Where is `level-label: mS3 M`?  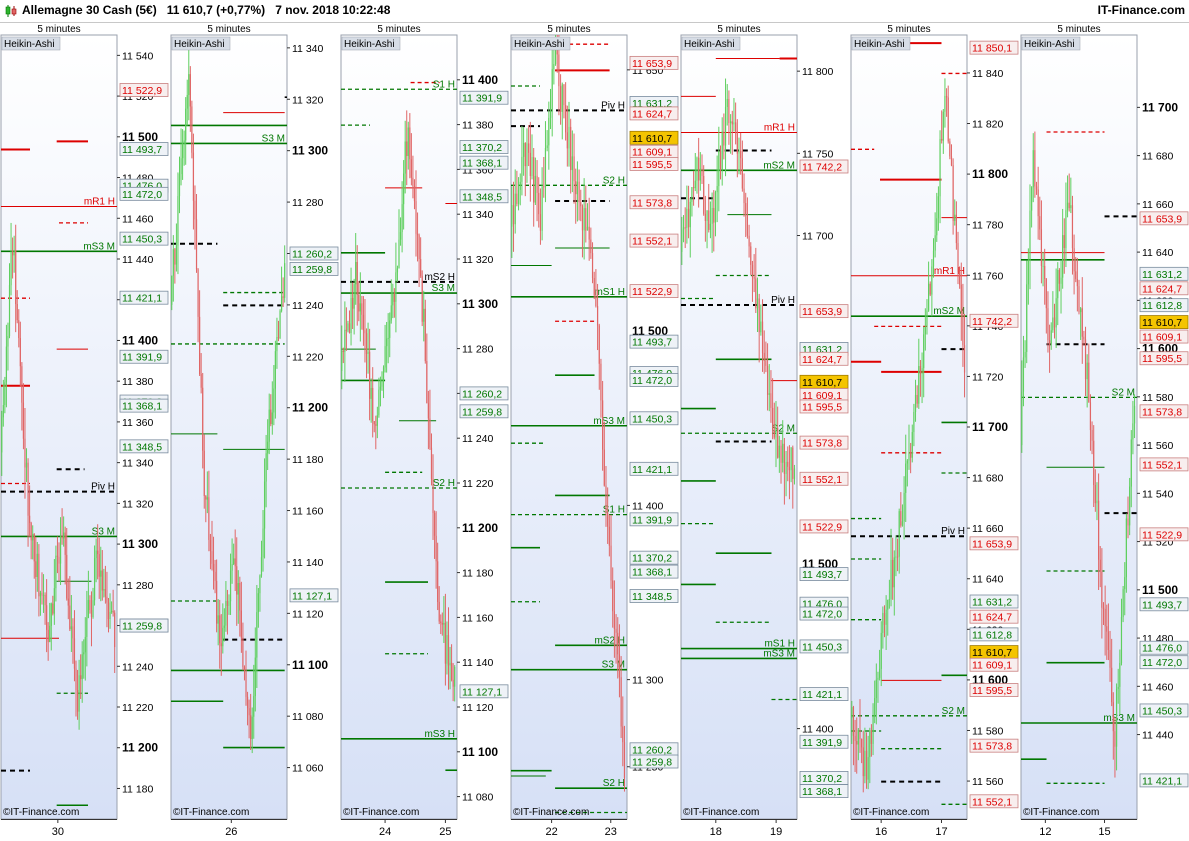
level-label: mS3 M is located at coordinates (1119, 718).